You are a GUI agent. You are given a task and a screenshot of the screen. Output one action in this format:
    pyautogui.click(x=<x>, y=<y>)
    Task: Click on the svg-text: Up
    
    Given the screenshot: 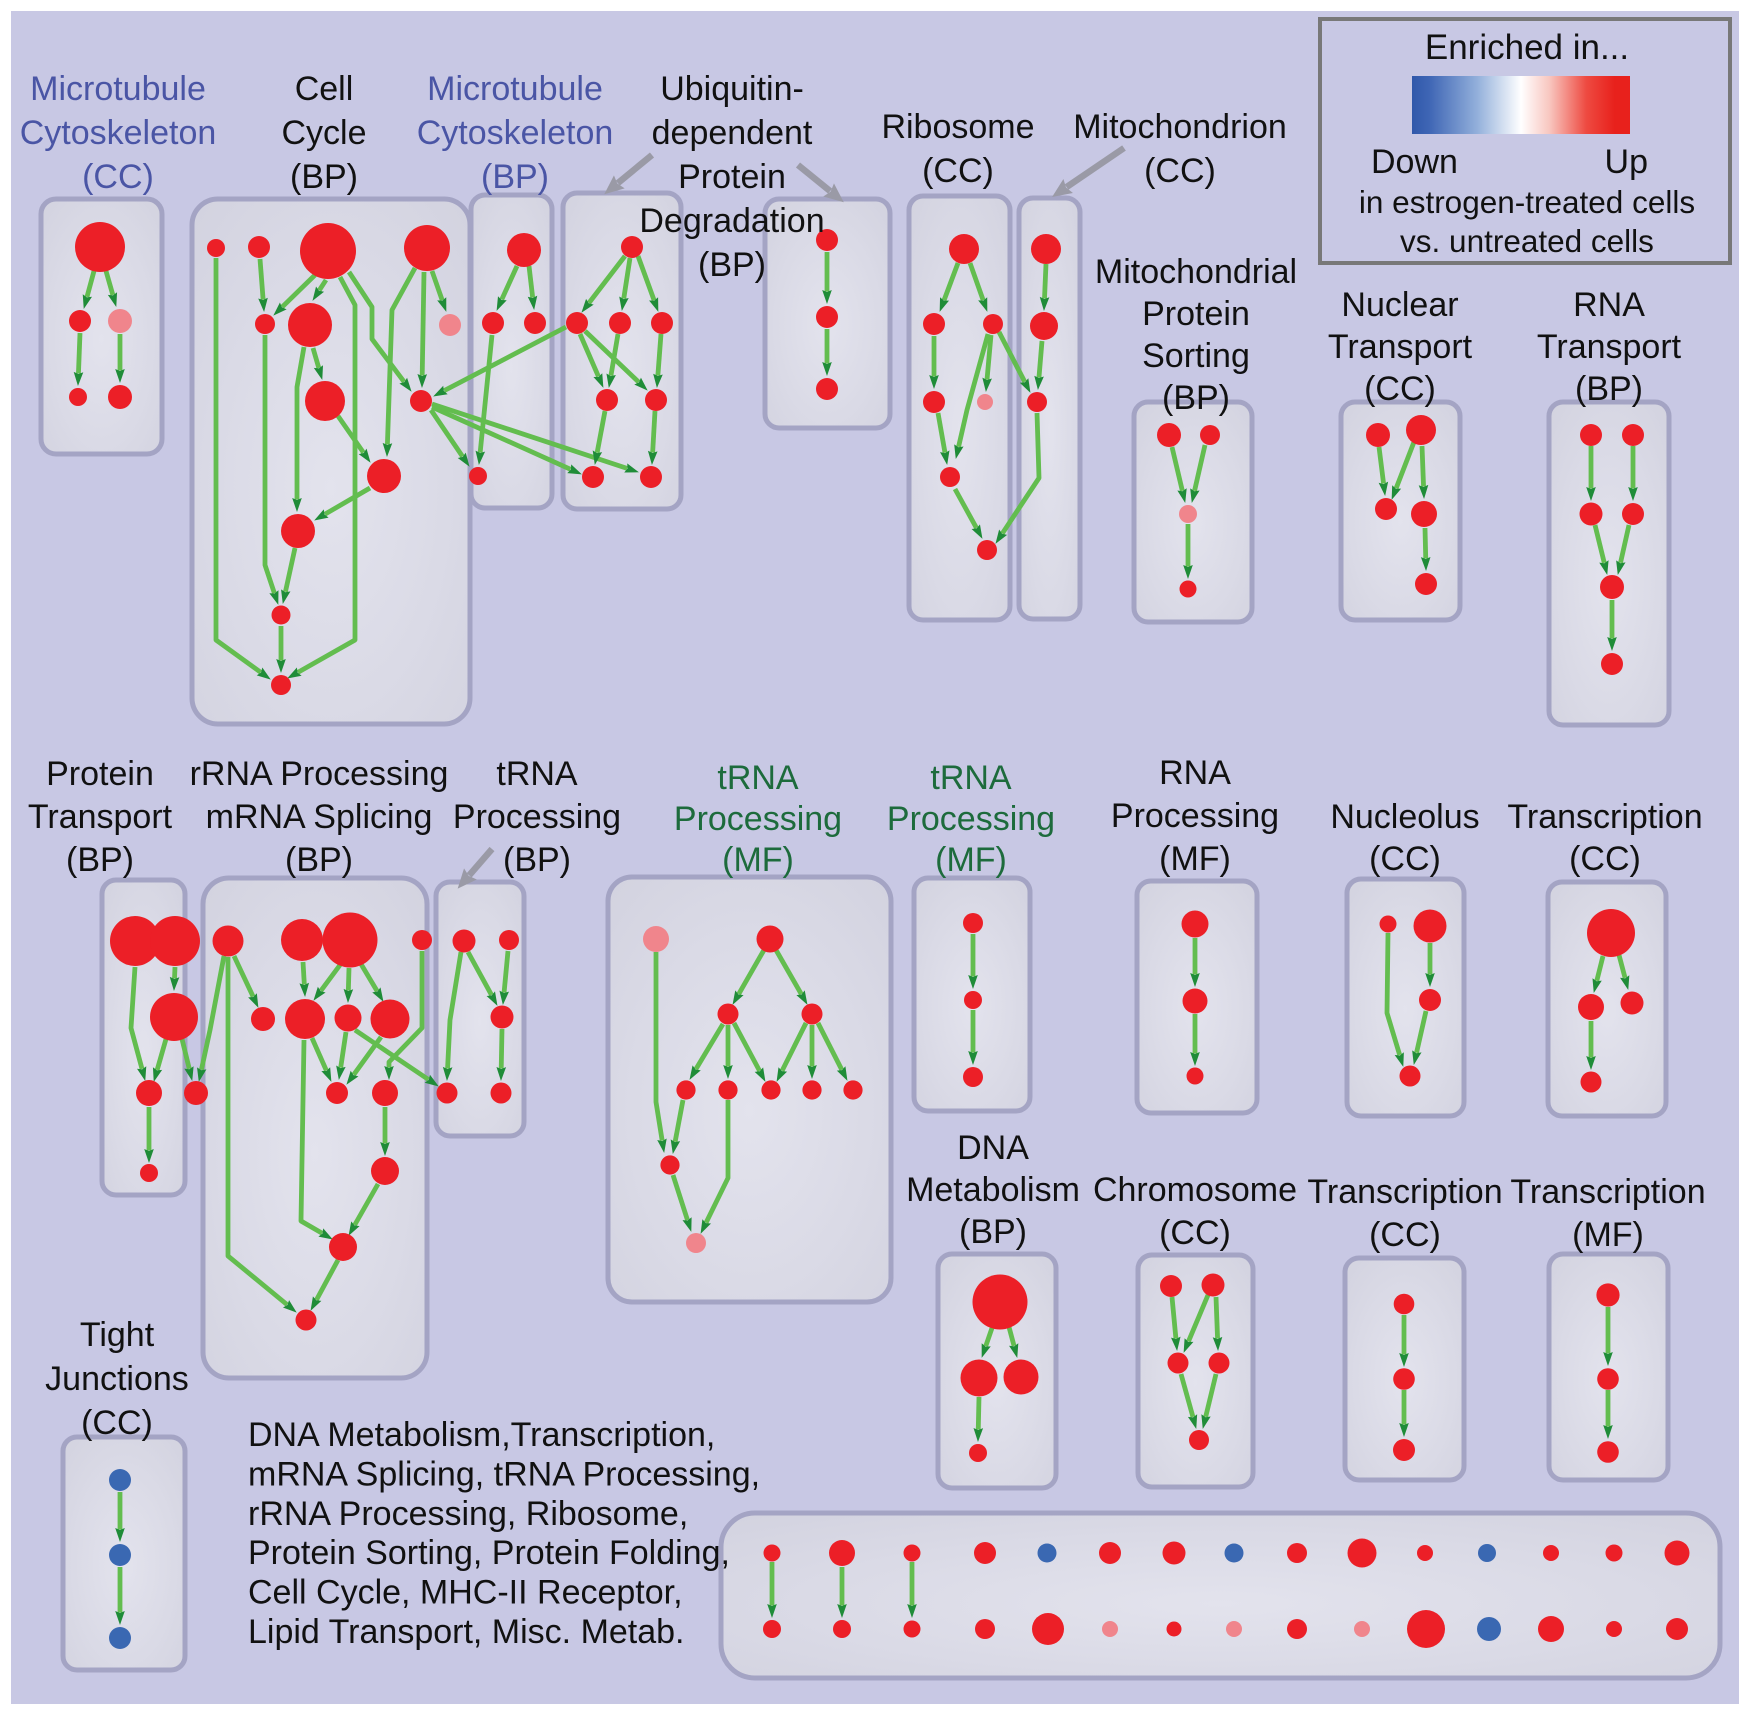 What is the action you would take?
    pyautogui.click(x=1626, y=162)
    